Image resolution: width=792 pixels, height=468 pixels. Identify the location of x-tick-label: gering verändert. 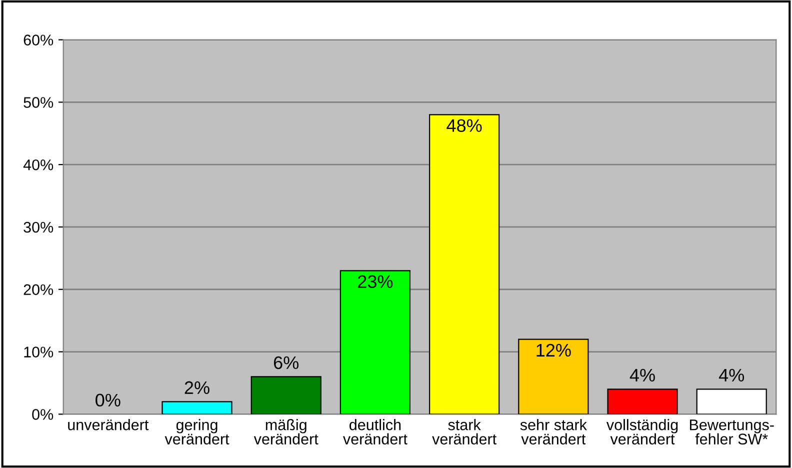
(197, 432).